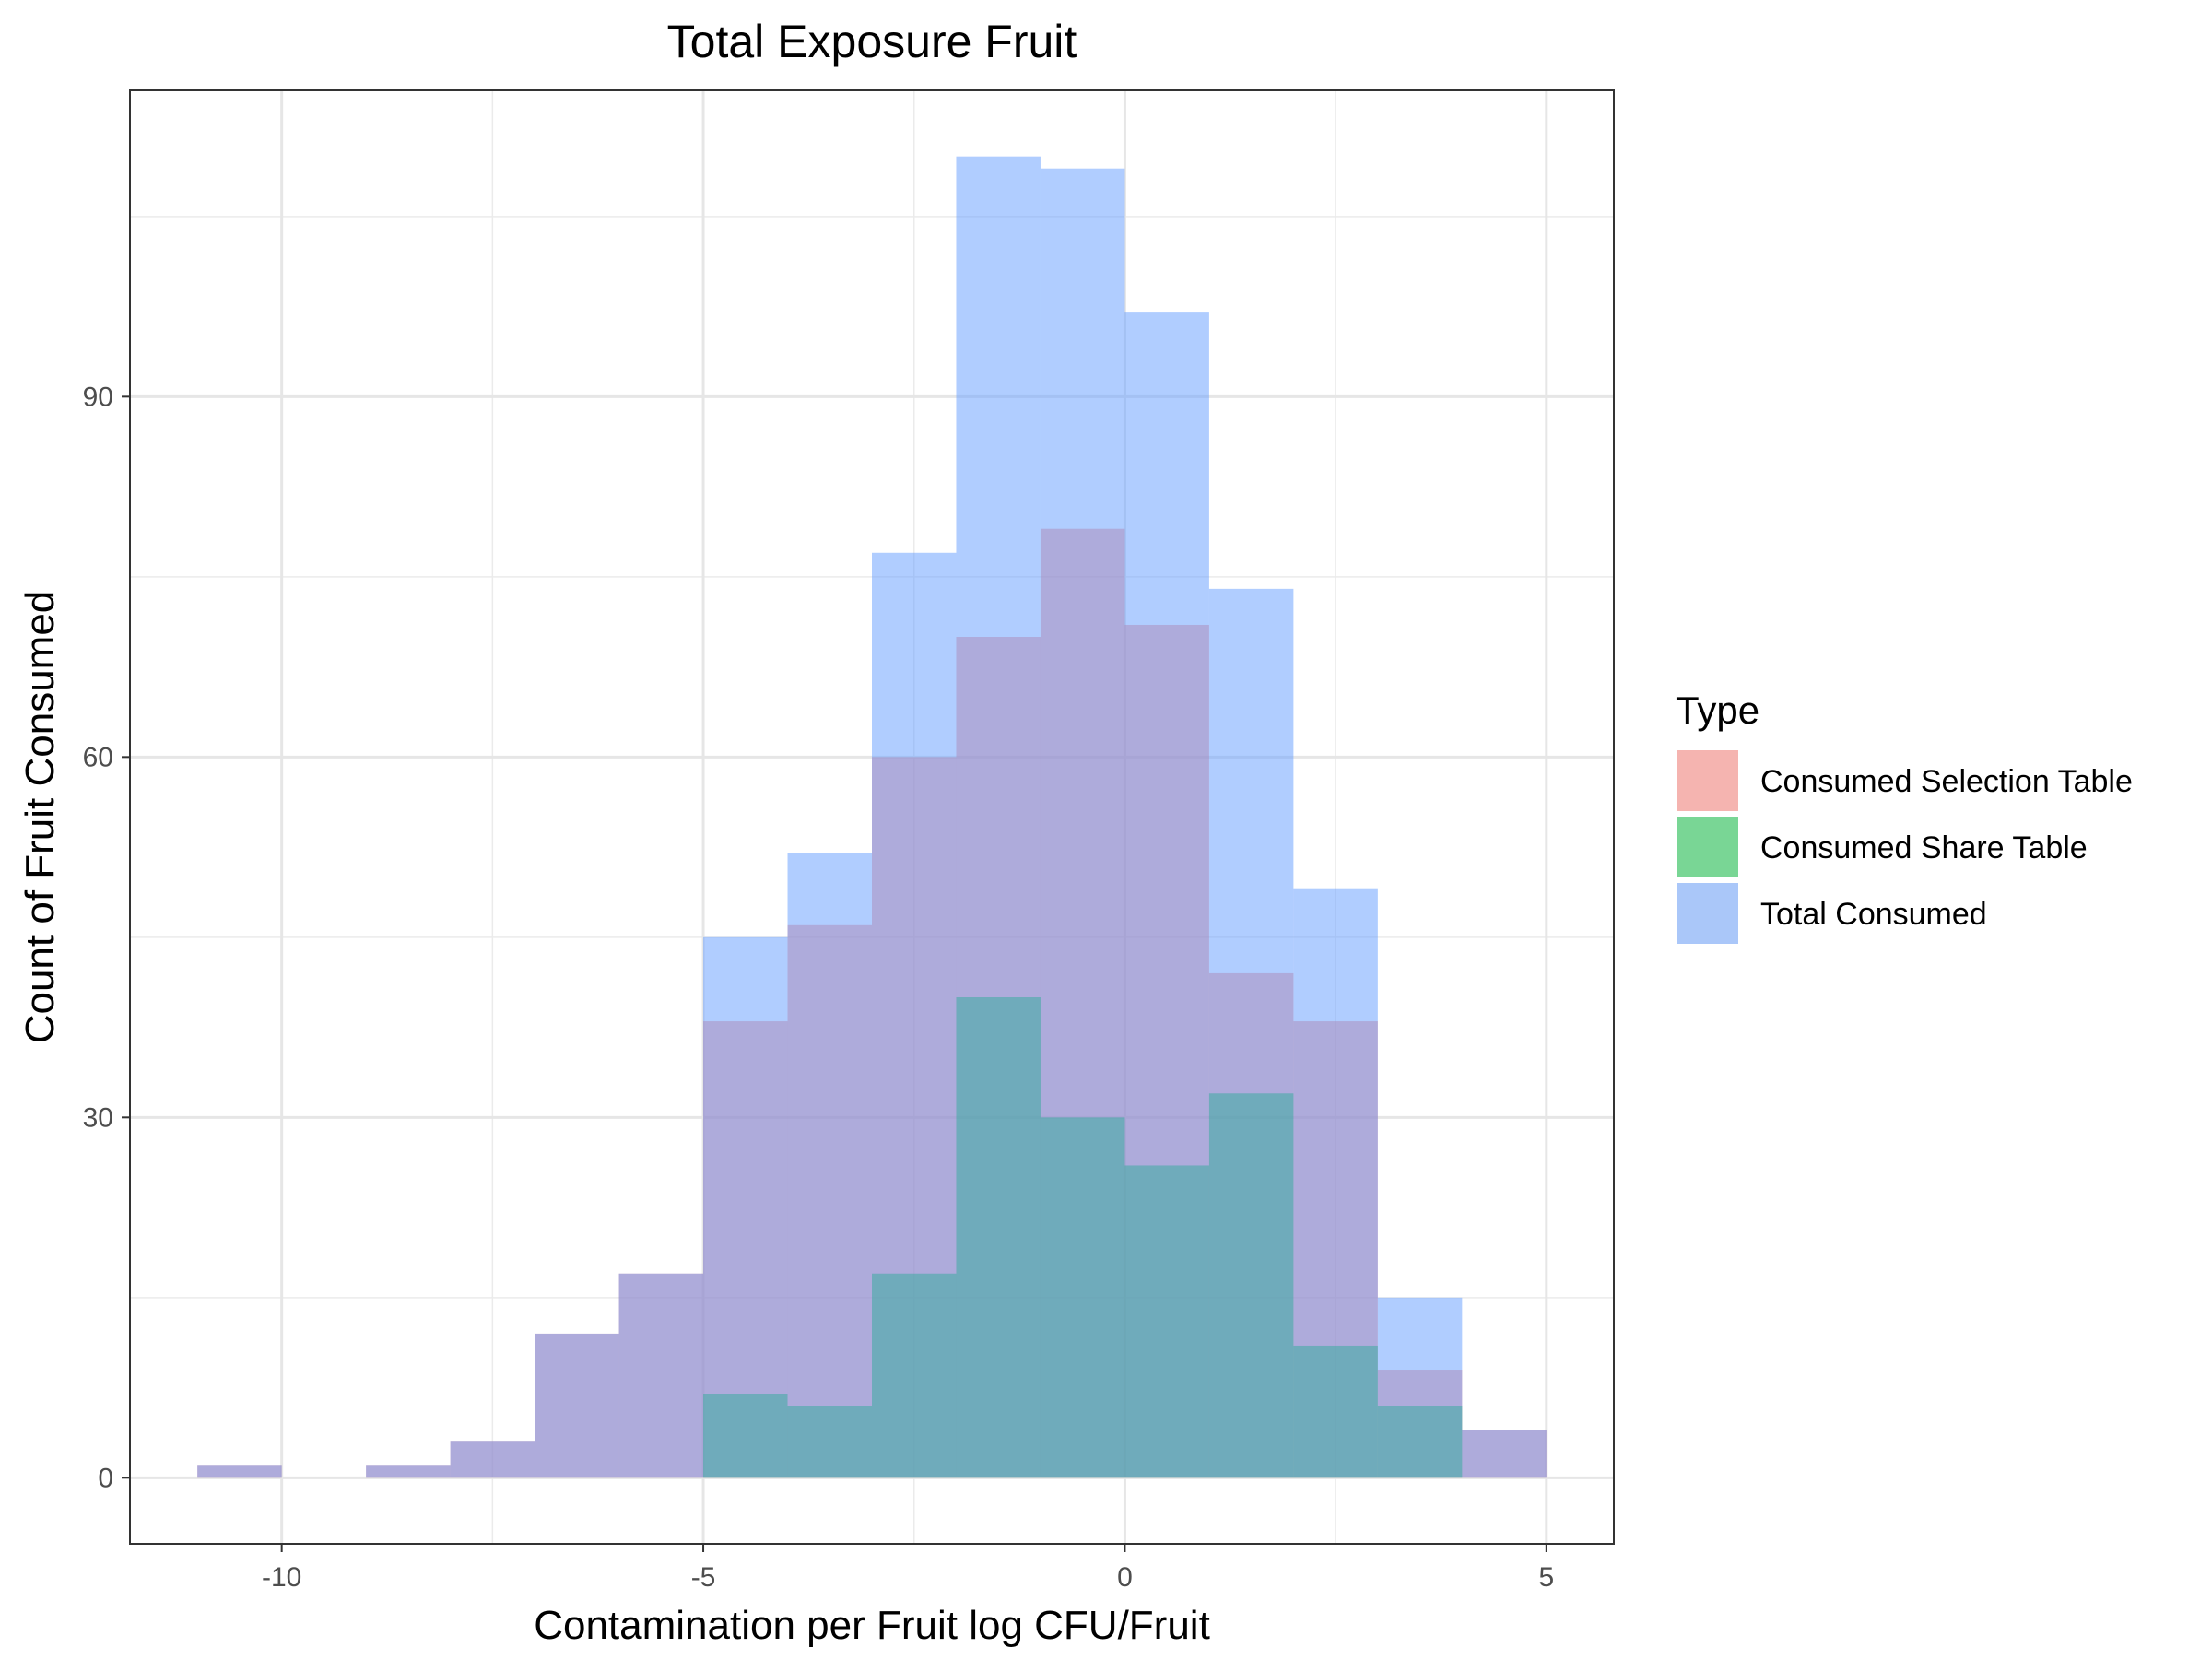 The image size is (2212, 1659). Describe the element at coordinates (281, 1577) in the screenshot. I see `x-tick-label: -10` at that location.